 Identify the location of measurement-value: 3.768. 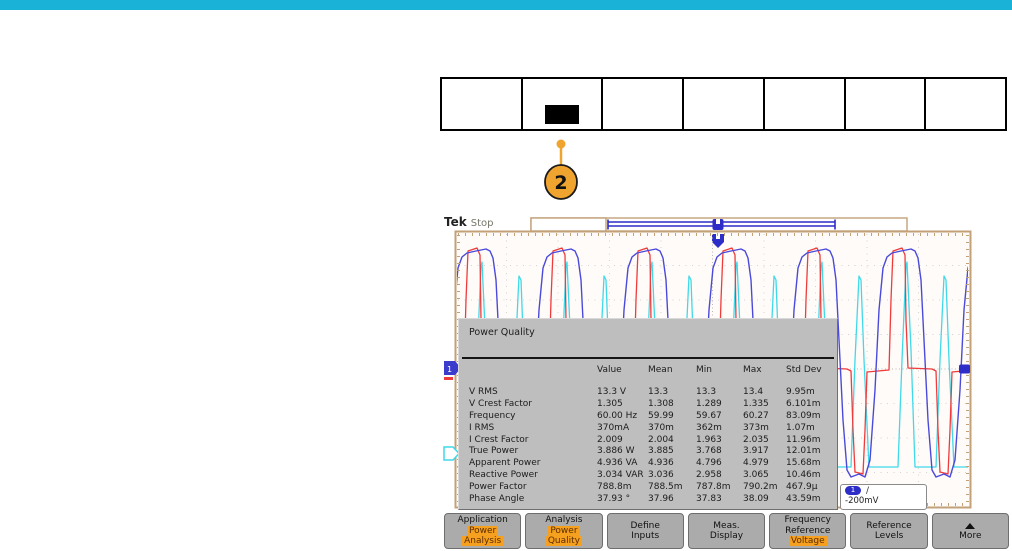
(709, 451).